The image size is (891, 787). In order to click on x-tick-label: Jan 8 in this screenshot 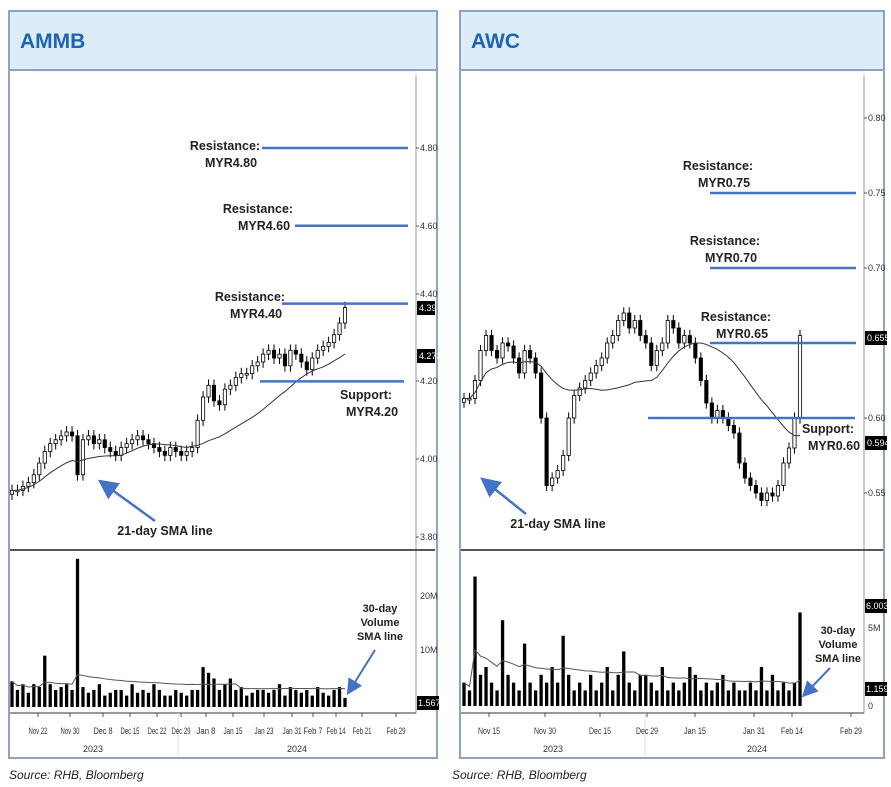, I will do `click(206, 731)`.